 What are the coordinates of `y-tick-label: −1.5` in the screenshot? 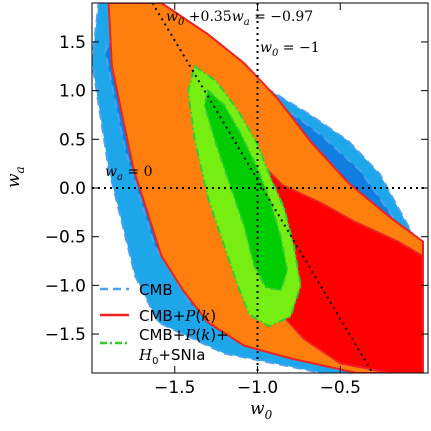 It's located at (65, 335).